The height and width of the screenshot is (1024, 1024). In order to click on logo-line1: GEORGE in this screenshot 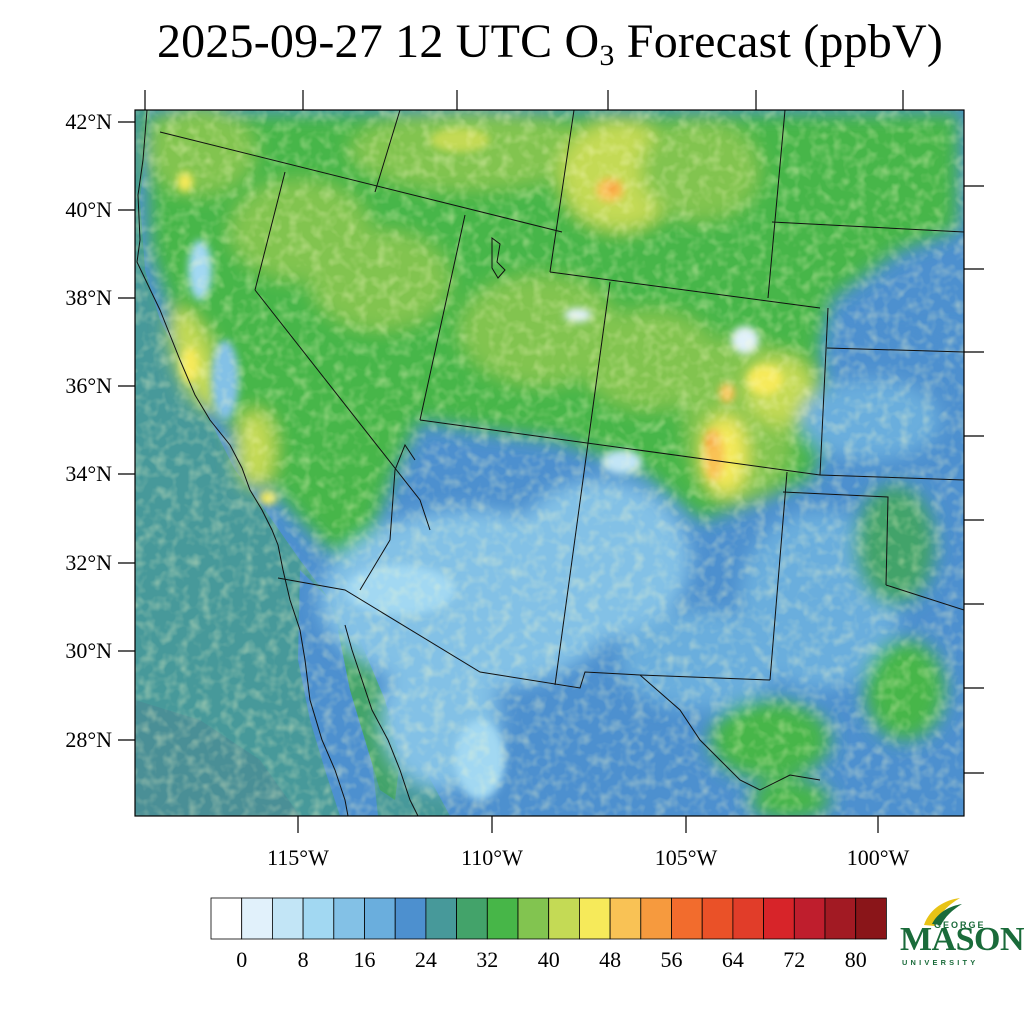, I will do `click(960, 925)`.